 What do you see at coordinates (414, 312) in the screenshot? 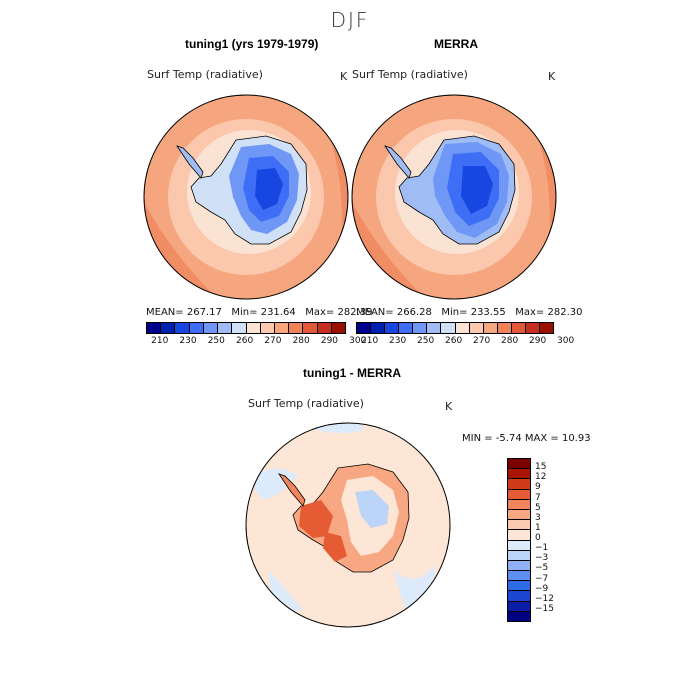
I see `obs-mean: 266.28` at bounding box center [414, 312].